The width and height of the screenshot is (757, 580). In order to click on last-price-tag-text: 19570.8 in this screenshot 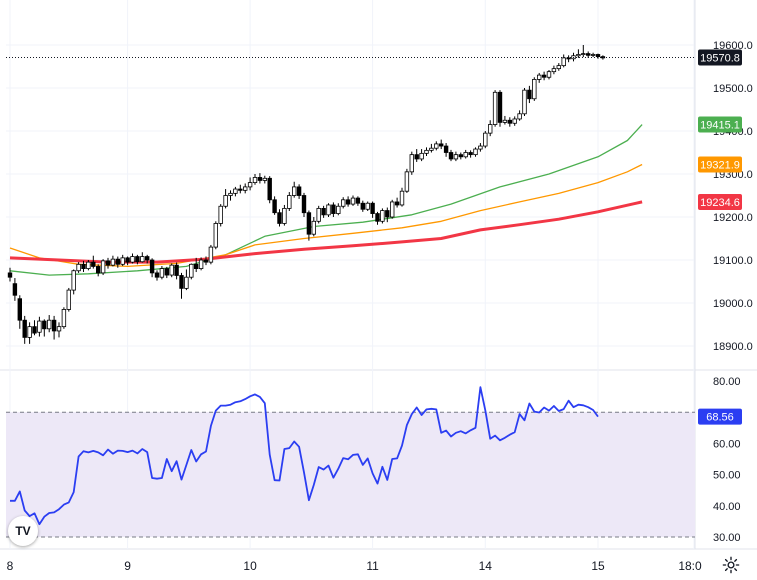, I will do `click(720, 59)`.